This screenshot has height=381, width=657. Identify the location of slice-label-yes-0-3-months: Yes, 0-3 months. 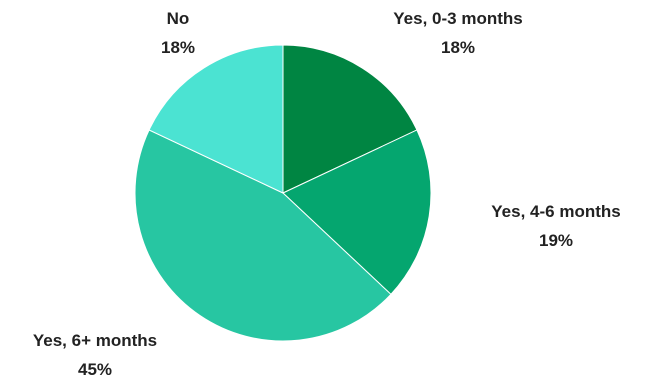
(457, 18).